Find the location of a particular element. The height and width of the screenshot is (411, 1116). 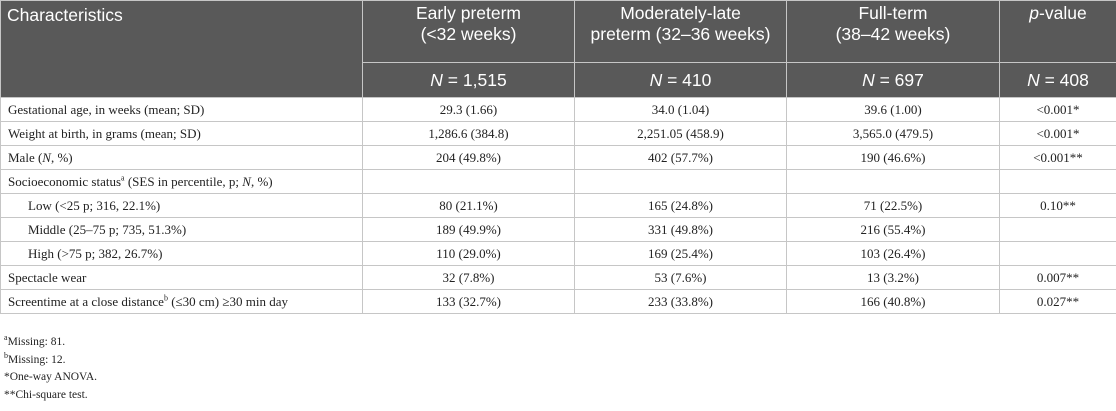

n-early-preterm: N = 1,515 is located at coordinates (468, 80).